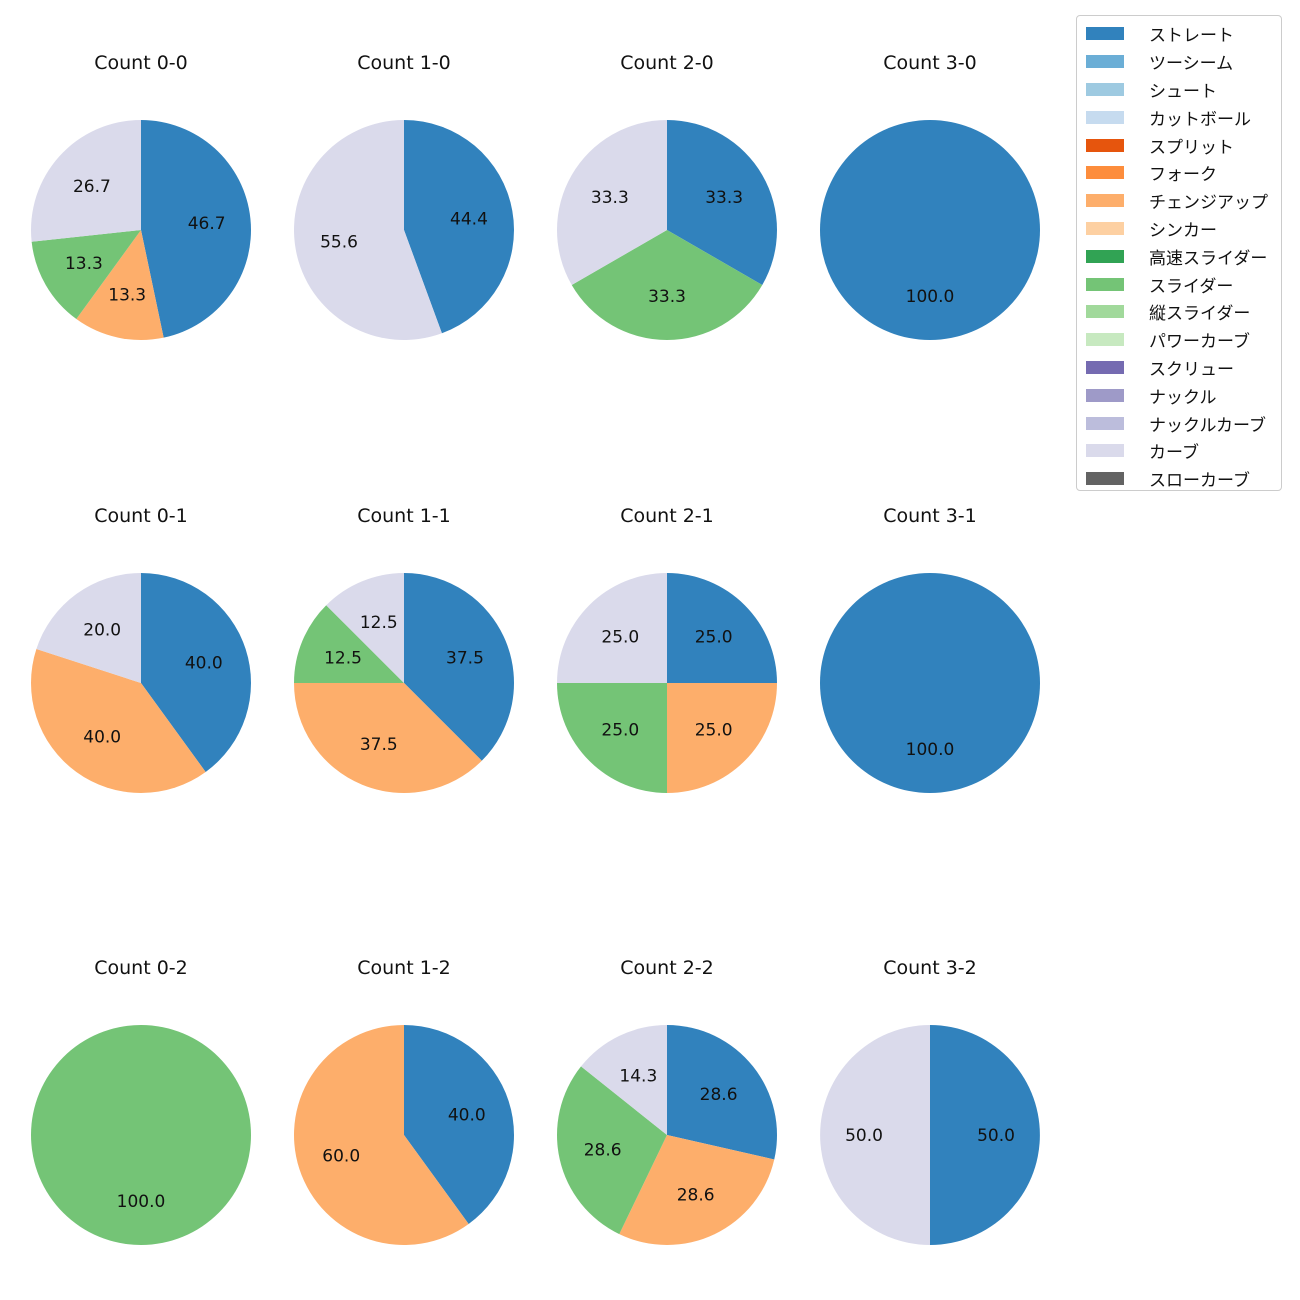 This screenshot has width=1300, height=1300. What do you see at coordinates (339, 243) in the screenshot?
I see `slice-label: 55.6` at bounding box center [339, 243].